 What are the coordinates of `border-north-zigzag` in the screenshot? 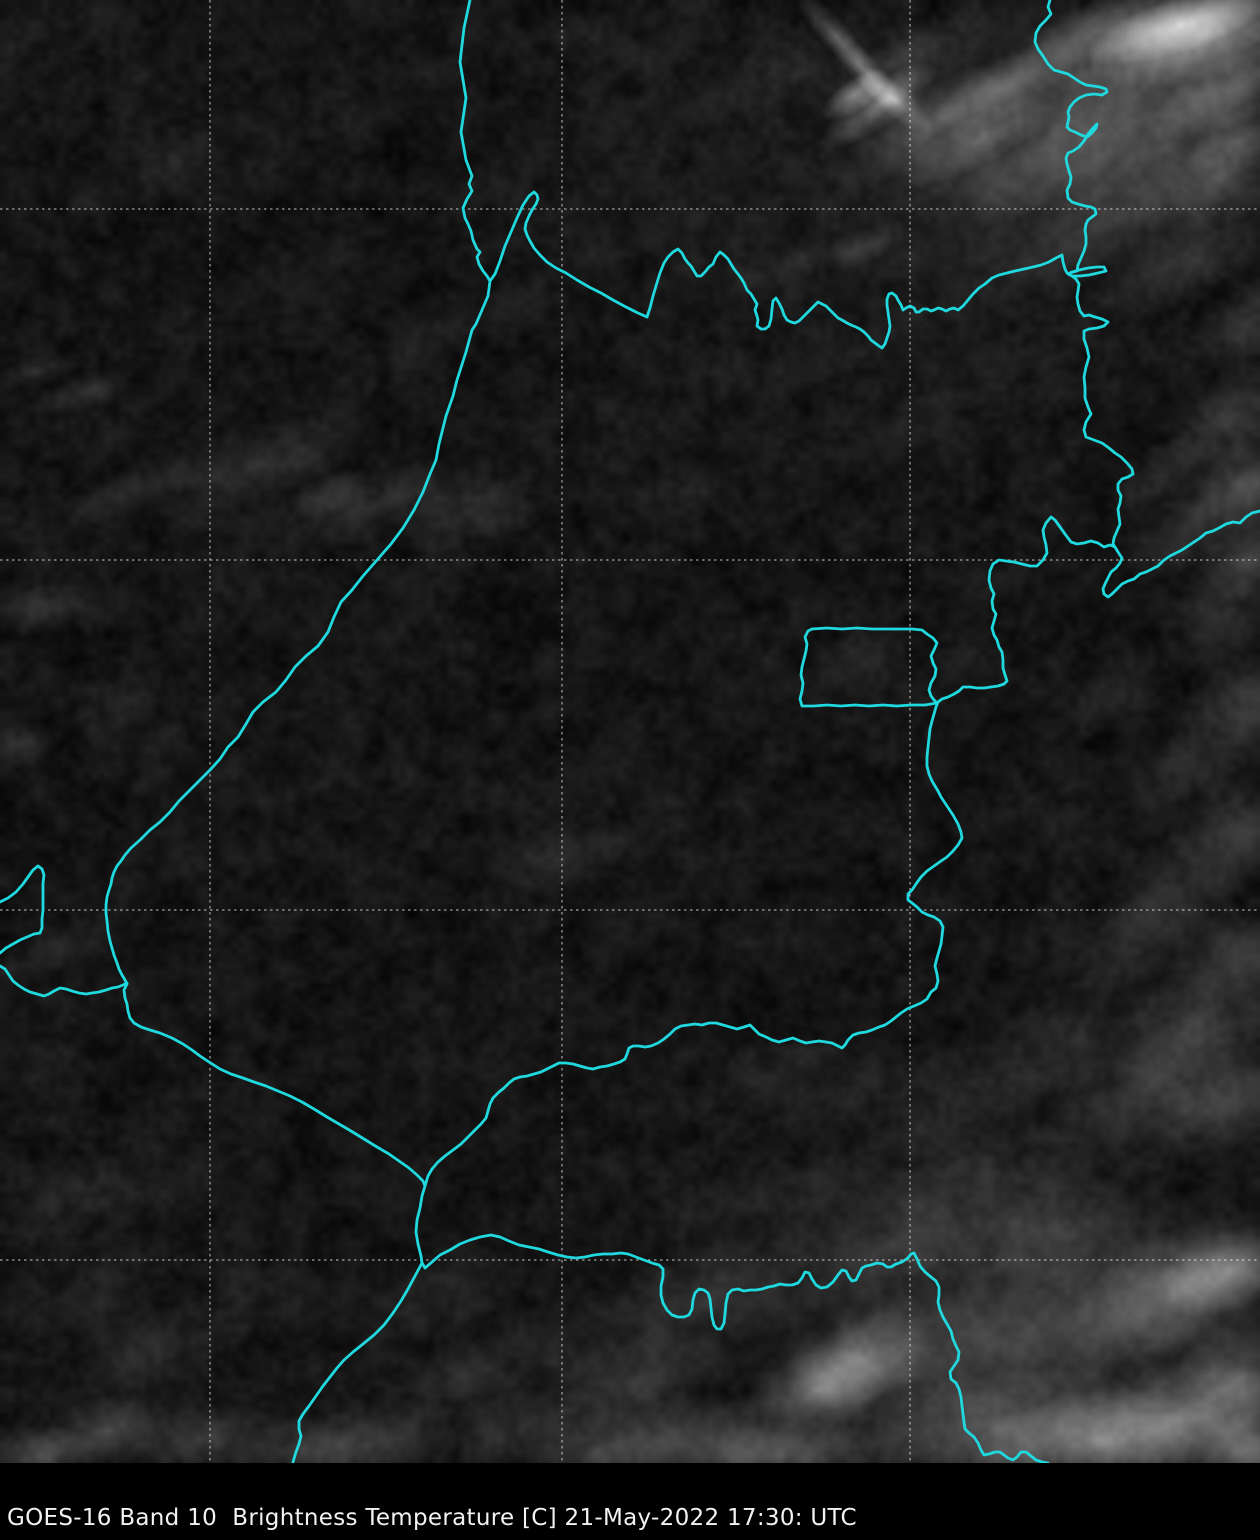 It's located at (778, 270).